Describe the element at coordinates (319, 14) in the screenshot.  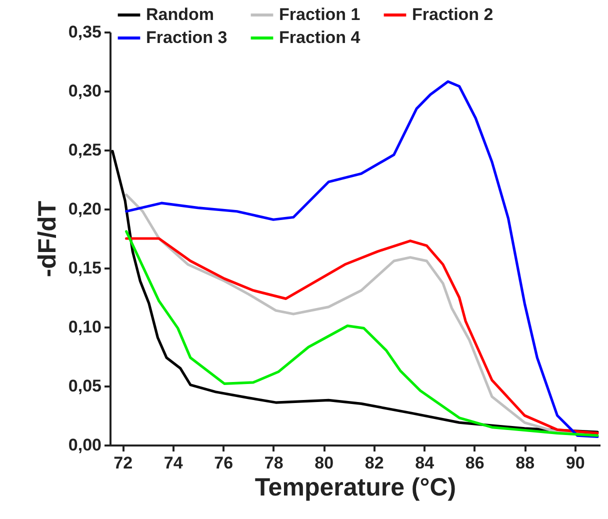
I see `legend-label: Fraction 1` at that location.